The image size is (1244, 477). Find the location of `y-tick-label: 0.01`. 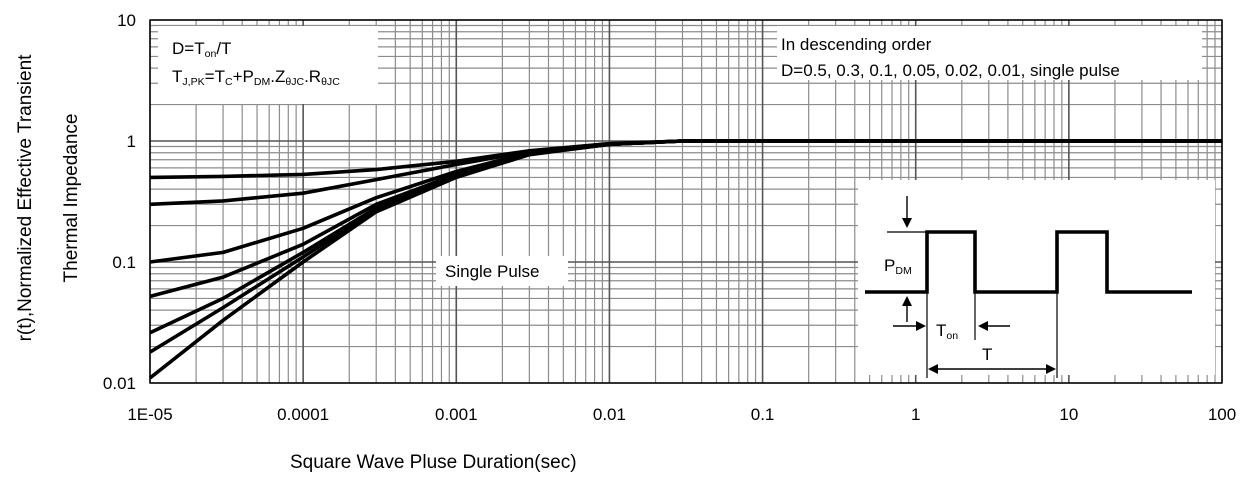

y-tick-label: 0.01 is located at coordinates (119, 383).